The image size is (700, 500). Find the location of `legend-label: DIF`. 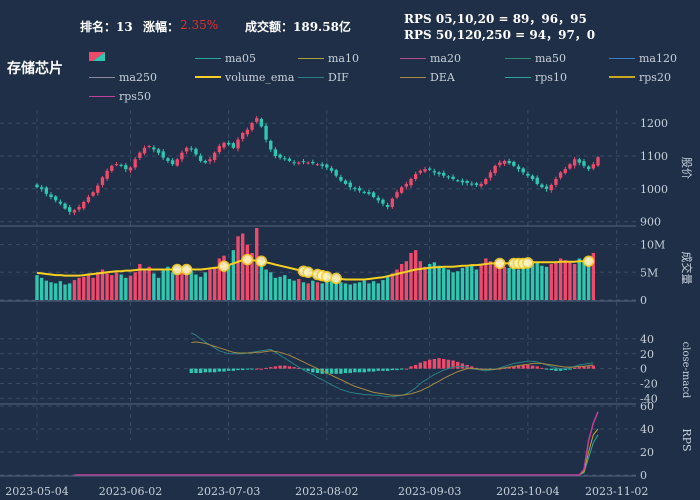

legend-label: DIF is located at coordinates (338, 77).